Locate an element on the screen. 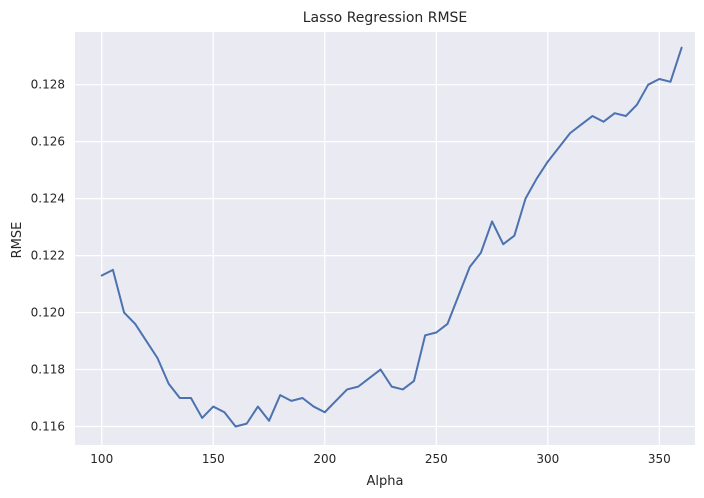 The width and height of the screenshot is (704, 498). y-tick-label: 0.116 is located at coordinates (48, 426).